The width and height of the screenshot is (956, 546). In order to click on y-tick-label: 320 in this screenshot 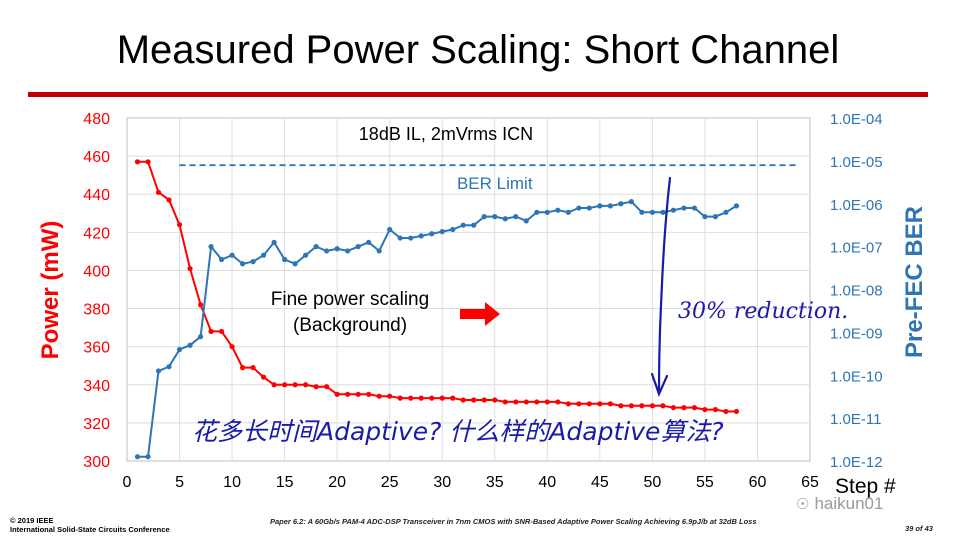, I will do `click(96, 424)`.